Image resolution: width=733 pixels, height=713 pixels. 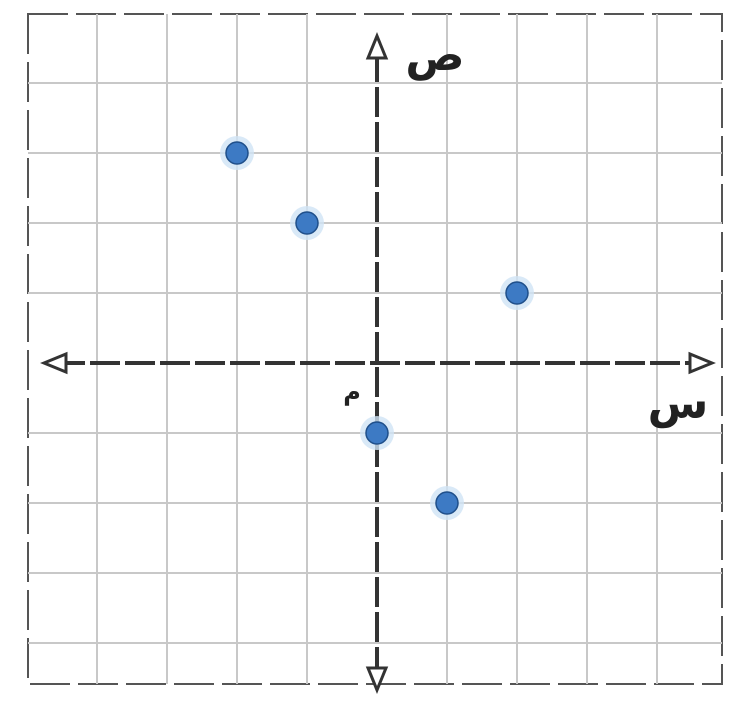 I want to click on x-axis-label: س, so click(x=678, y=403).